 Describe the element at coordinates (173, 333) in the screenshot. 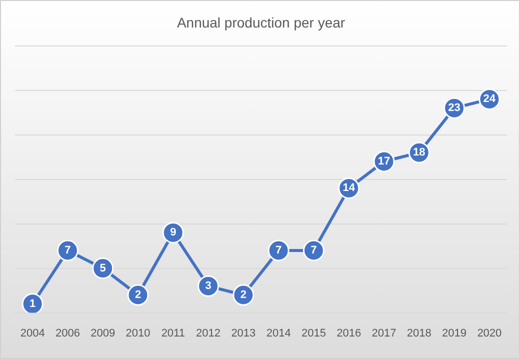

I see `x-tick-label: 2011` at that location.